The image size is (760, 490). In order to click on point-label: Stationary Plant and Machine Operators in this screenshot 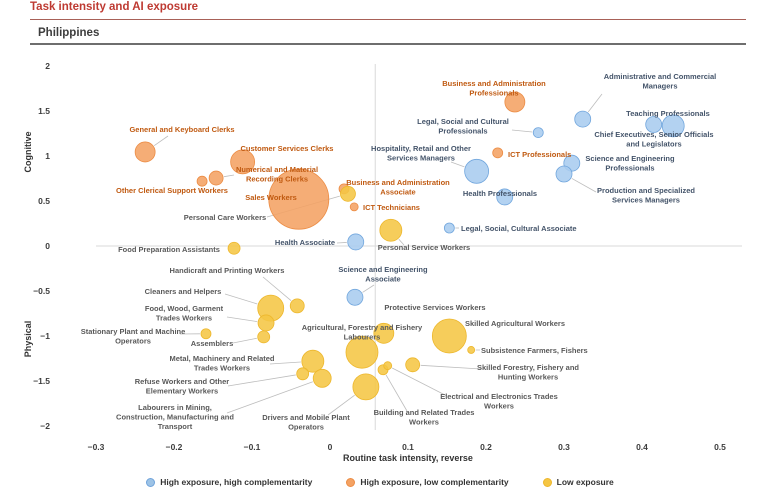, I will do `click(133, 336)`.